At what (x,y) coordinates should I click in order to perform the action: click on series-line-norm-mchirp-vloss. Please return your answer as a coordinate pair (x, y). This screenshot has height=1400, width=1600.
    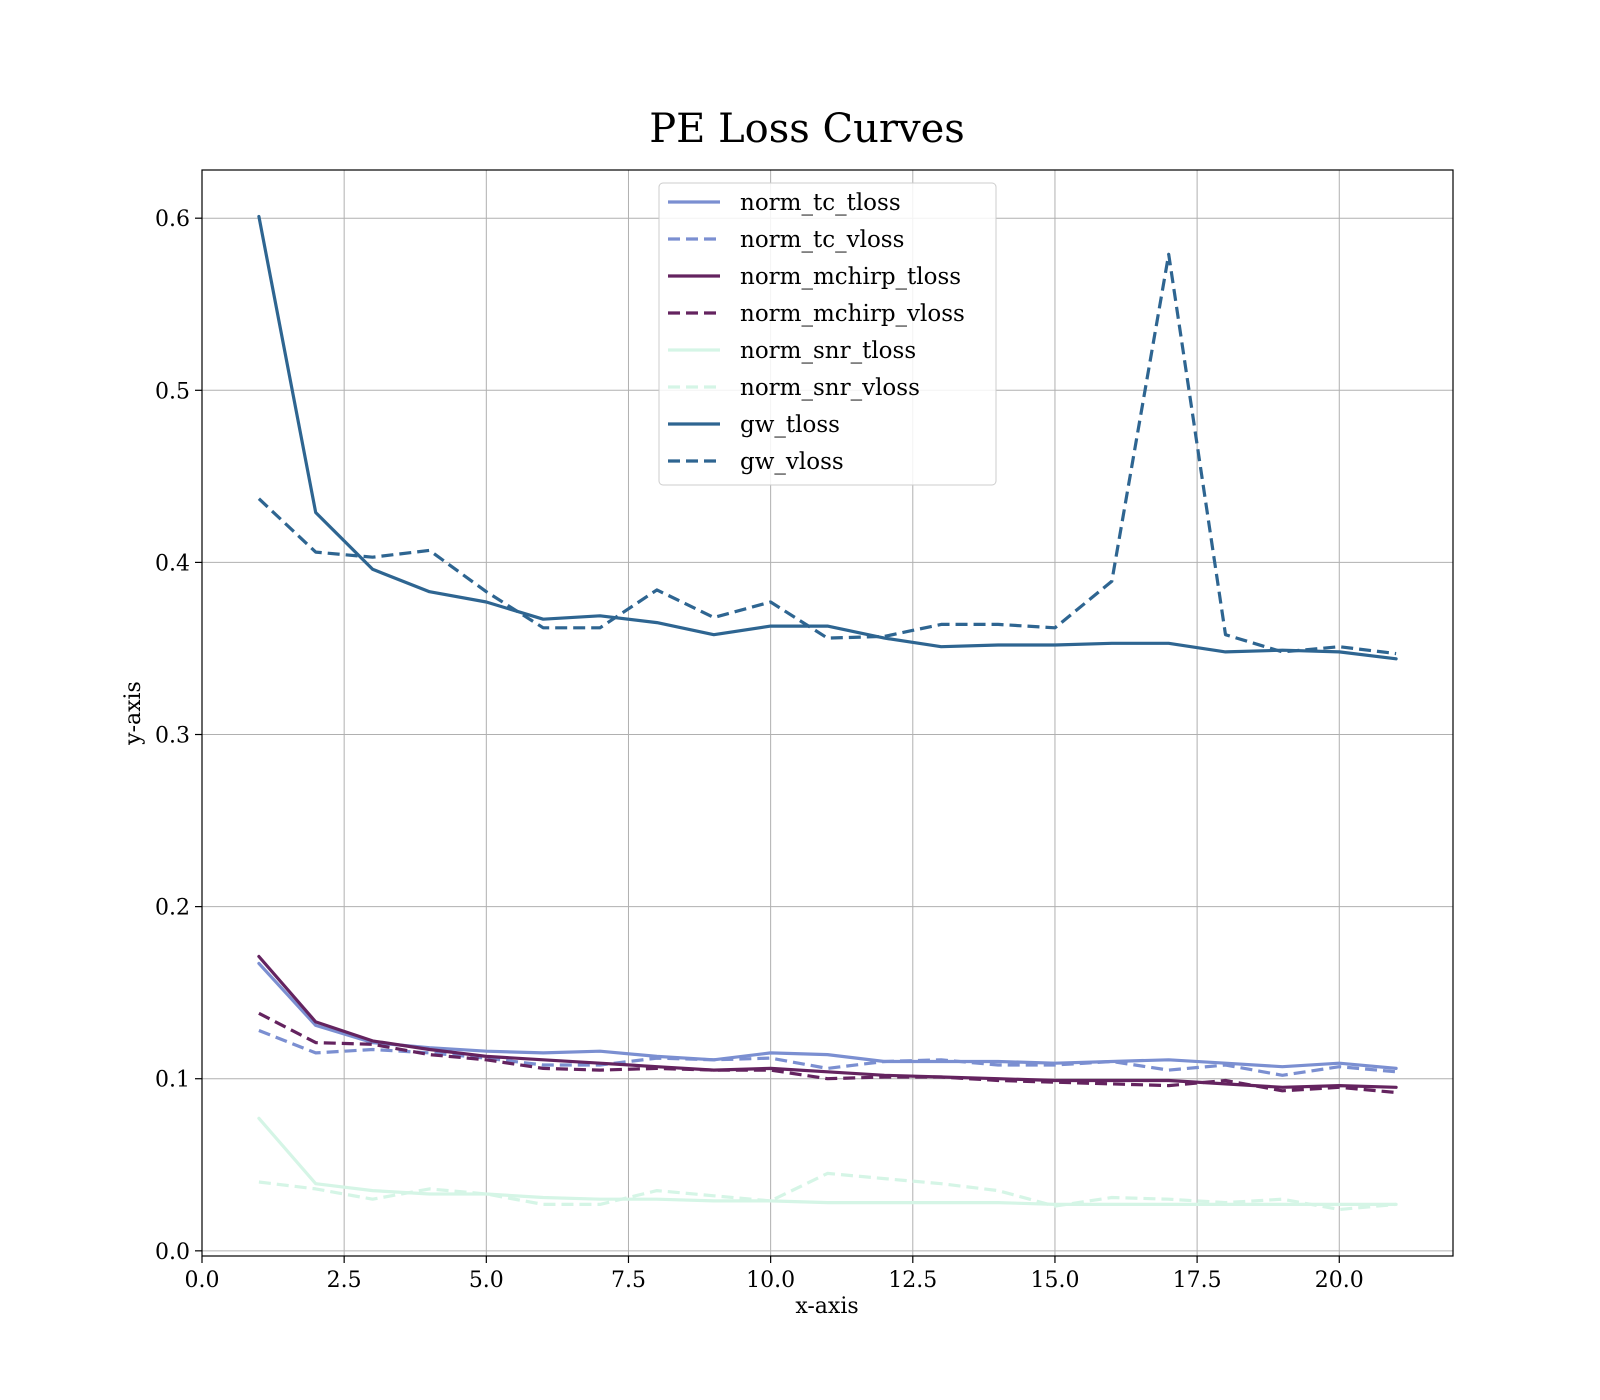
    Looking at the image, I should click on (827, 1053).